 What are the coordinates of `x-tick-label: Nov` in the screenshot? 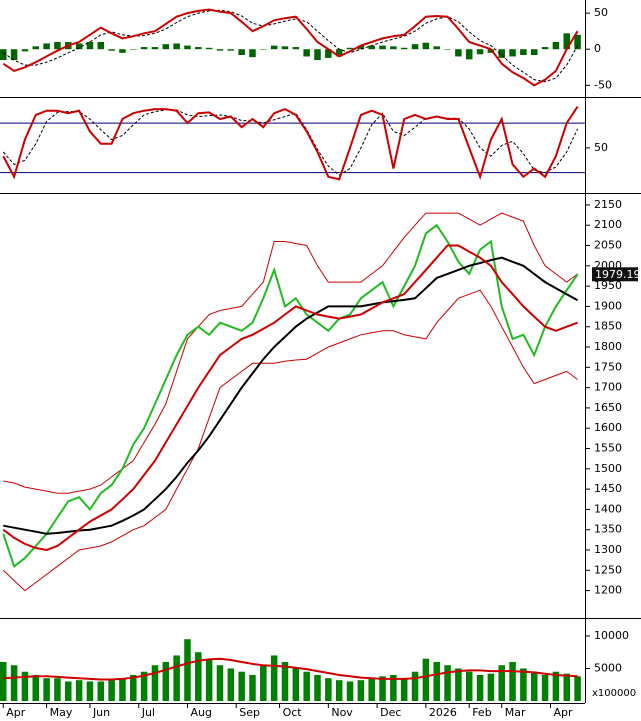 It's located at (342, 712).